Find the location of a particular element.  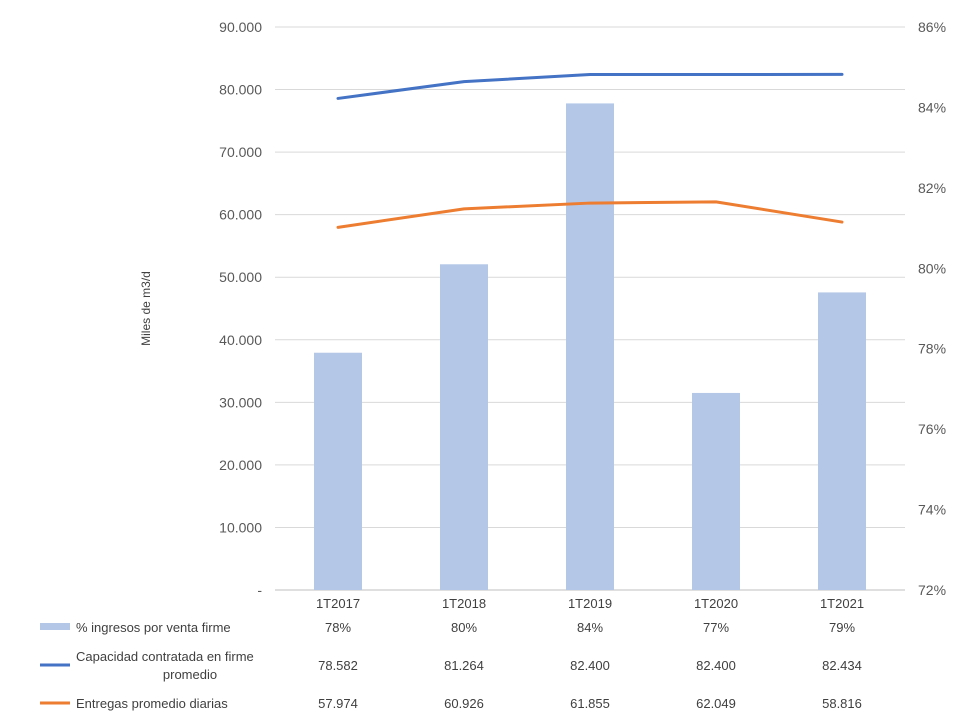

x-tick-label: 1T2019 is located at coordinates (590, 603).